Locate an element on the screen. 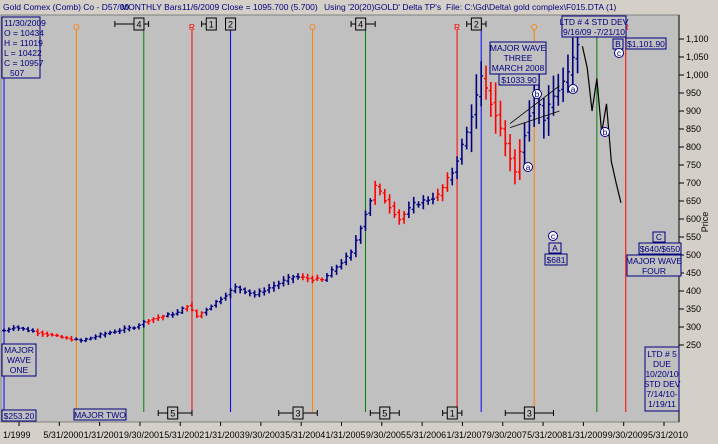  date-tick-label: 1/1999 is located at coordinates (17, 435).